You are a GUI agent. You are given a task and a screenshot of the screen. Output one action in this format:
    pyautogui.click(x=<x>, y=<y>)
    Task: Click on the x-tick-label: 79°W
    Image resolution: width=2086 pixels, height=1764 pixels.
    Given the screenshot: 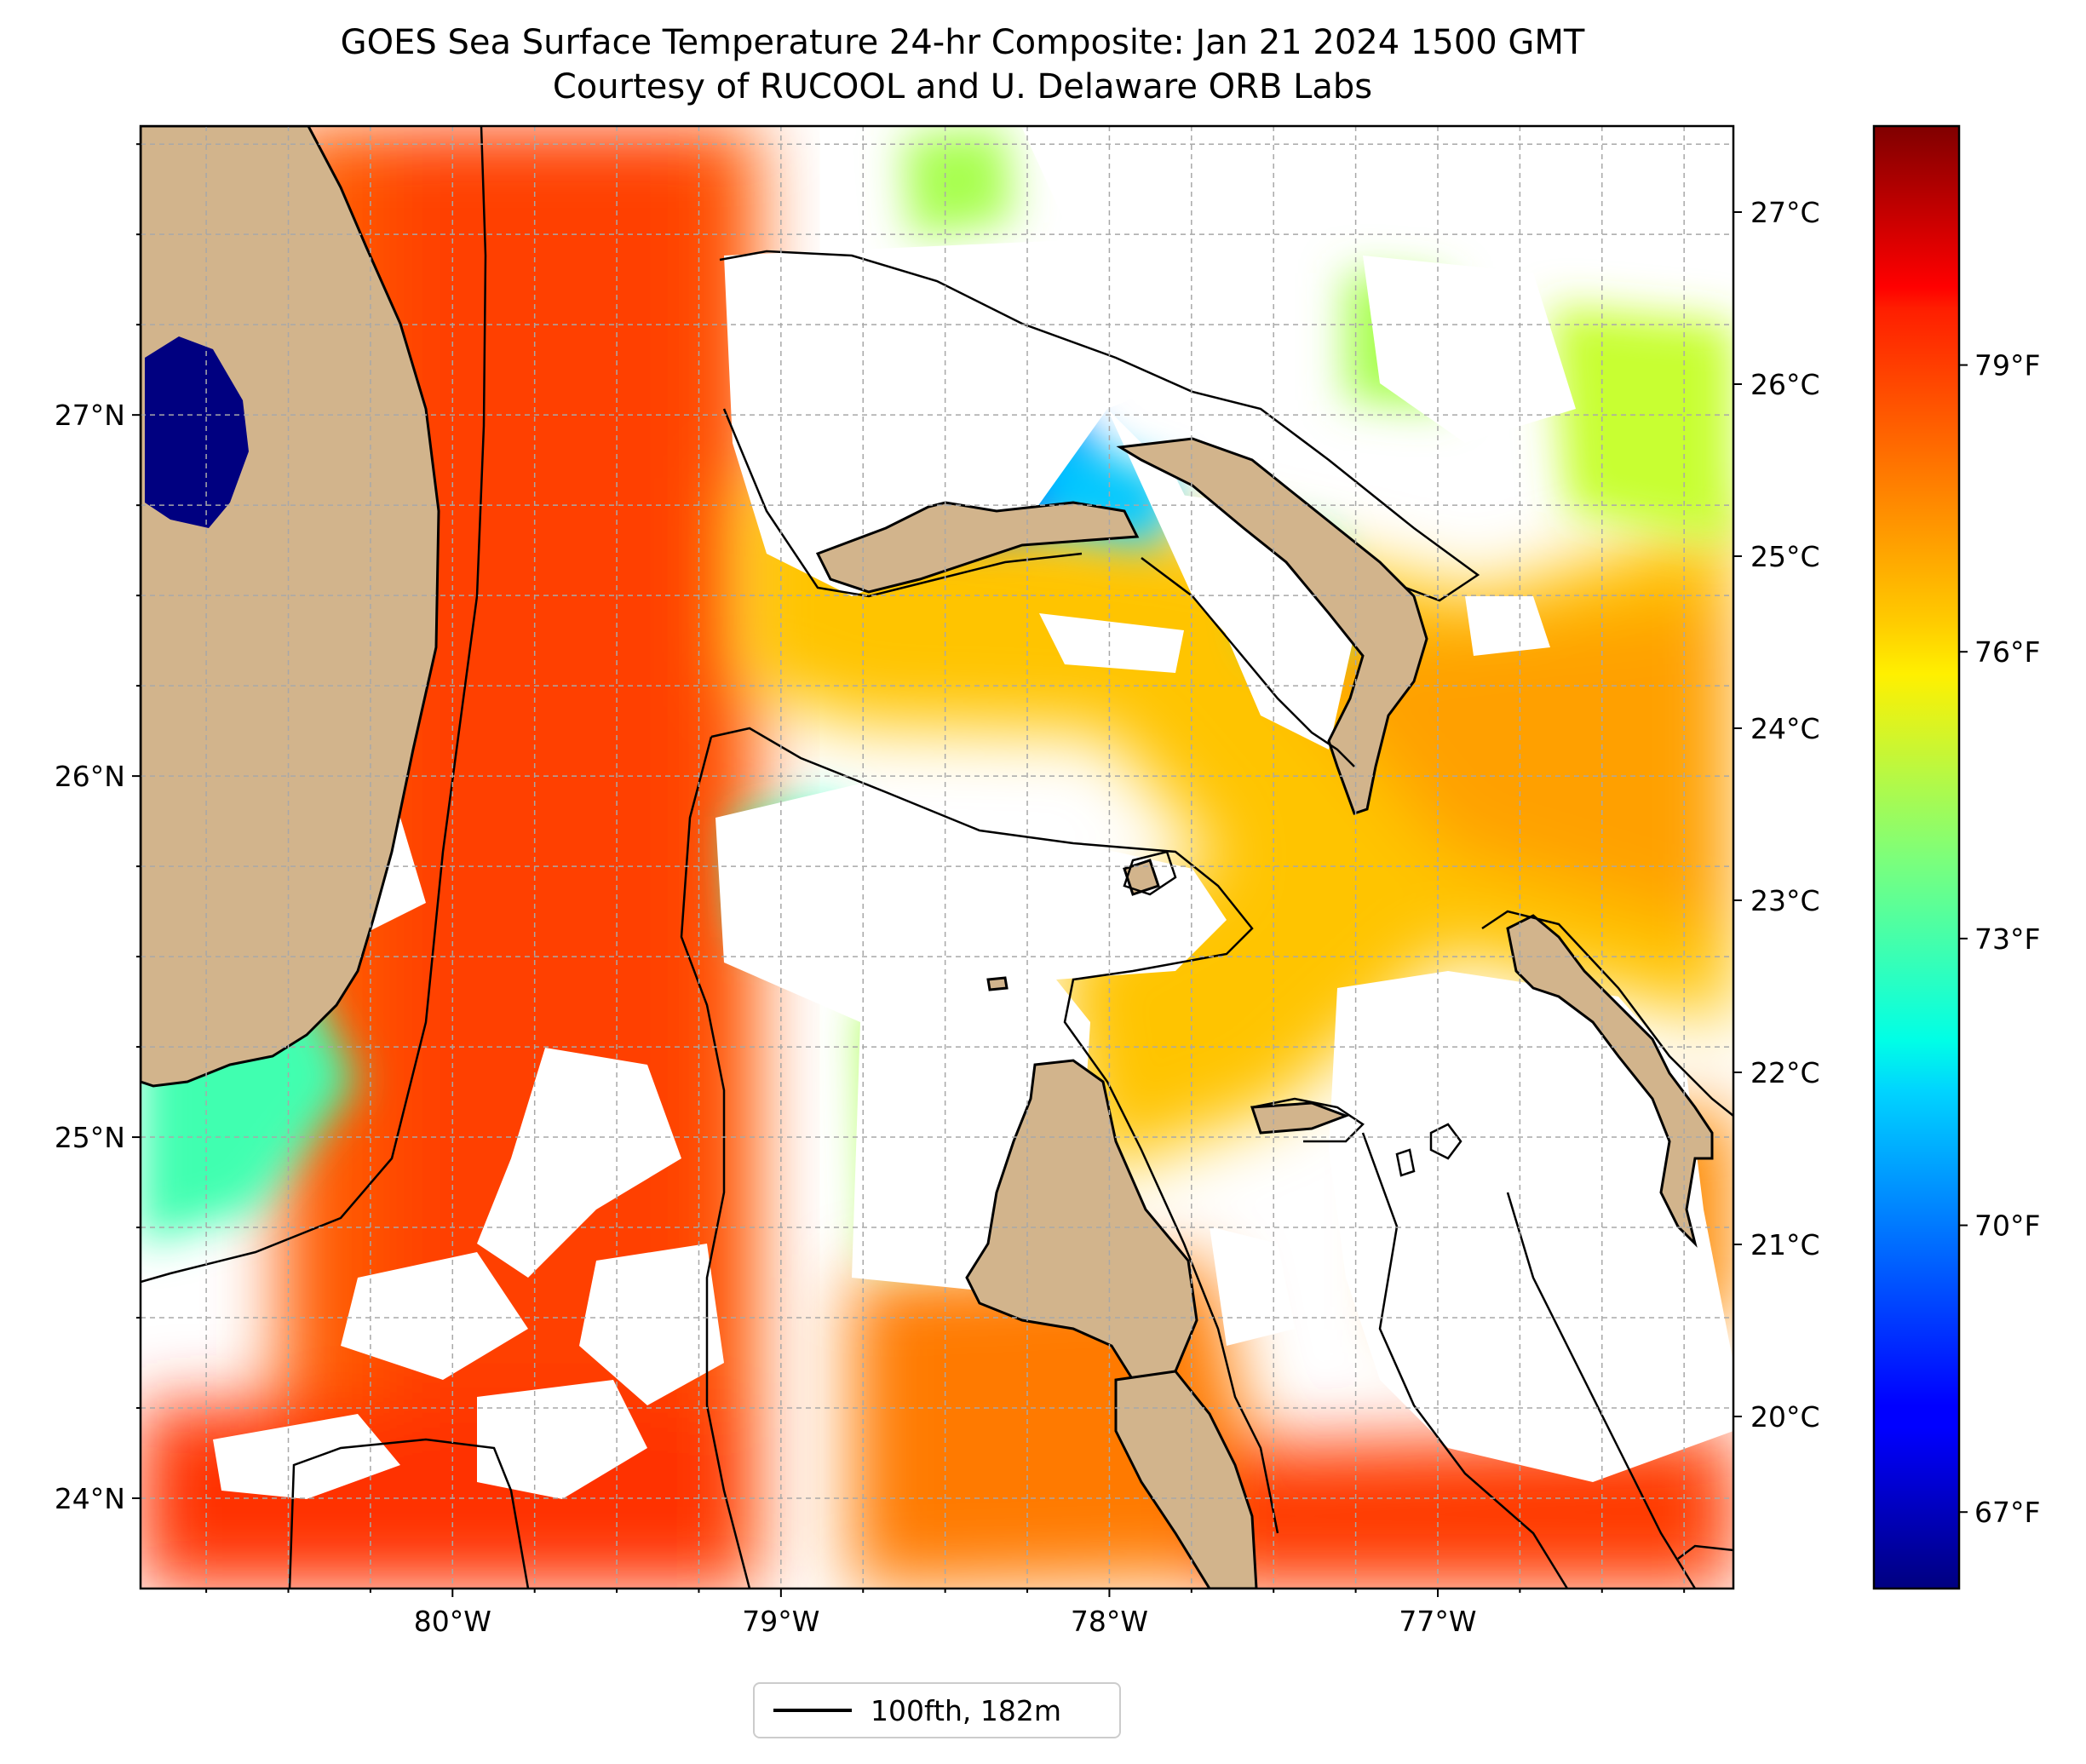 What is the action you would take?
    pyautogui.click(x=780, y=1621)
    